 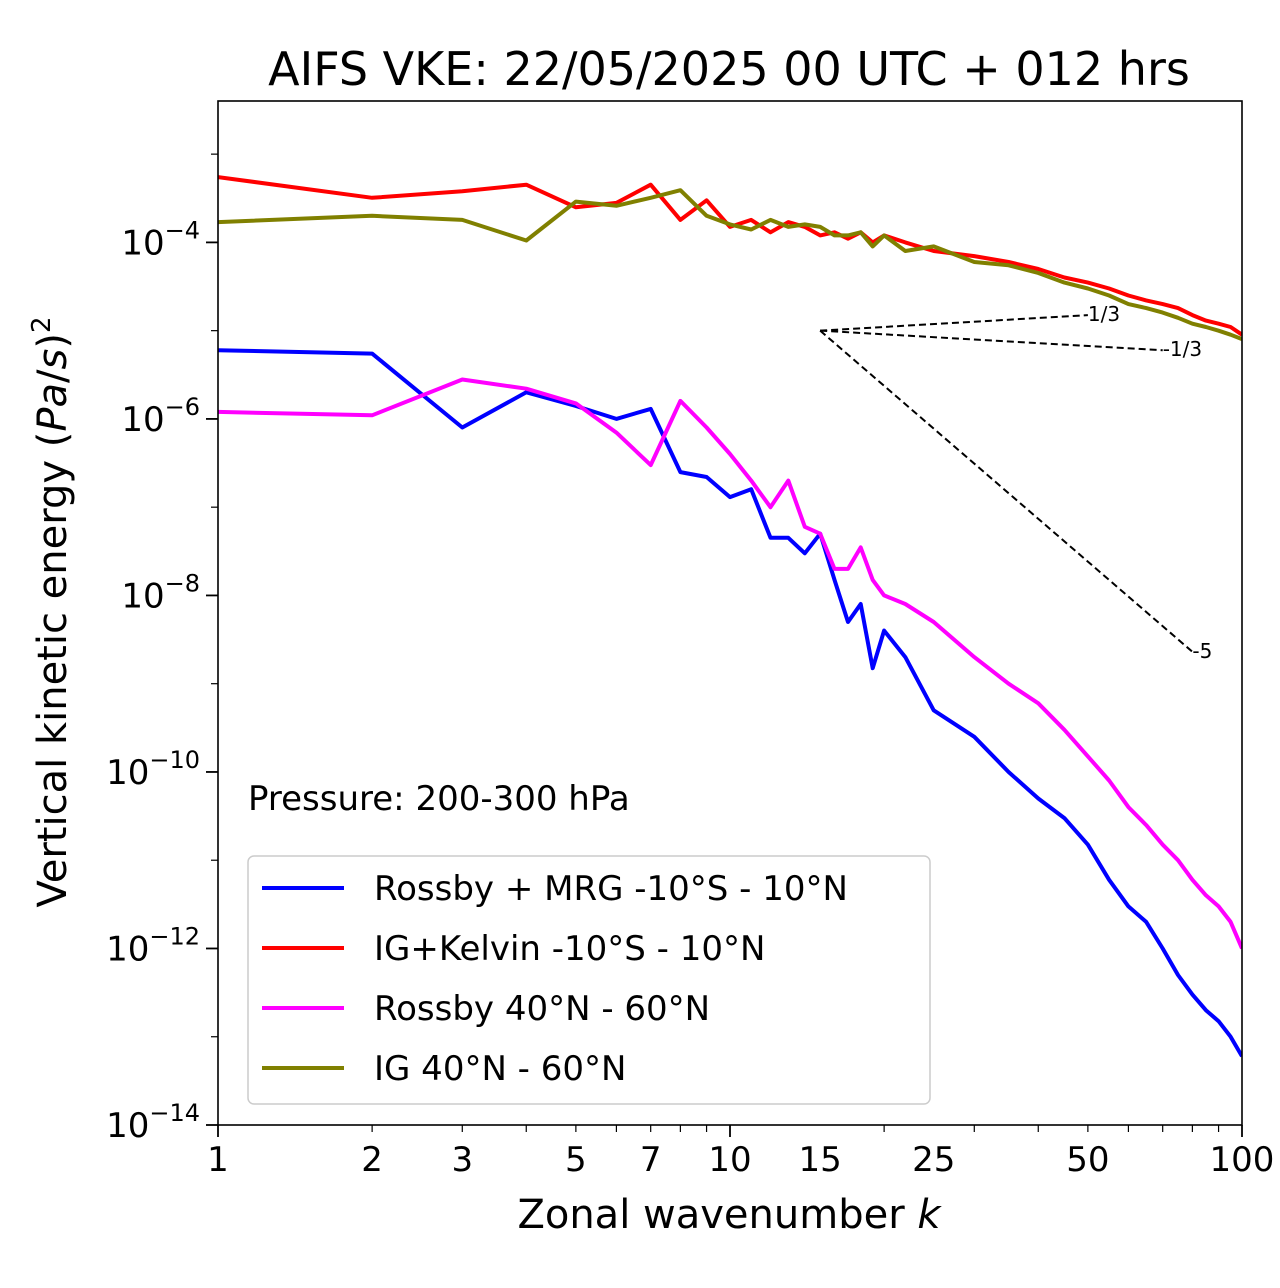 I want to click on x-tick-label: 2, so click(x=372, y=1160).